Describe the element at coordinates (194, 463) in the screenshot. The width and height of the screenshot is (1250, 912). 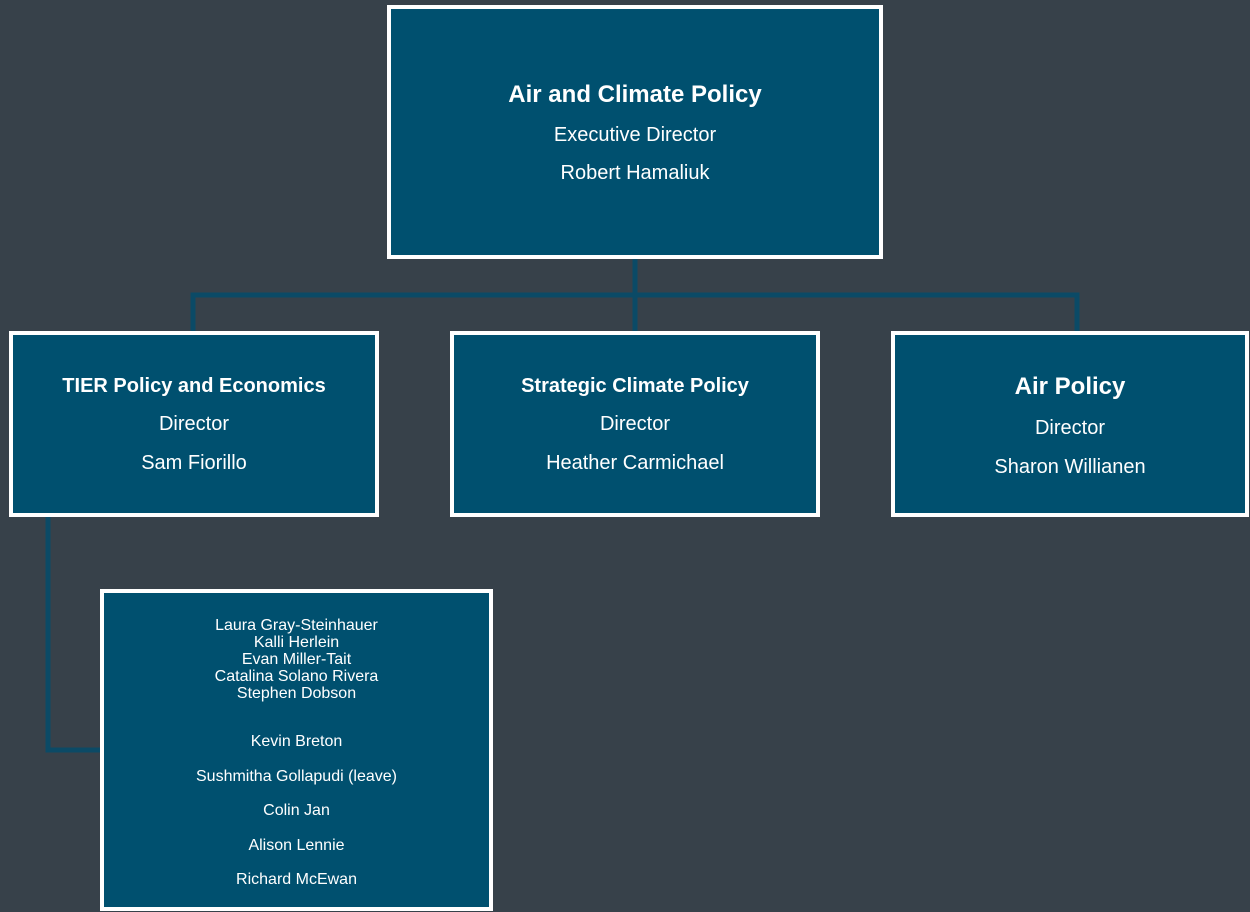
I see `node-name: Sam Fiorillo` at that location.